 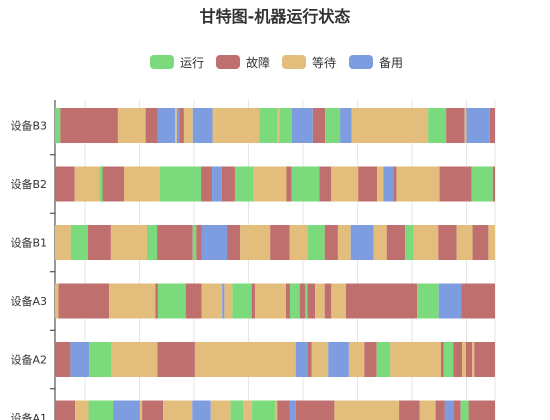 What do you see at coordinates (376, 62) in the screenshot?
I see `legend-item: 备用` at bounding box center [376, 62].